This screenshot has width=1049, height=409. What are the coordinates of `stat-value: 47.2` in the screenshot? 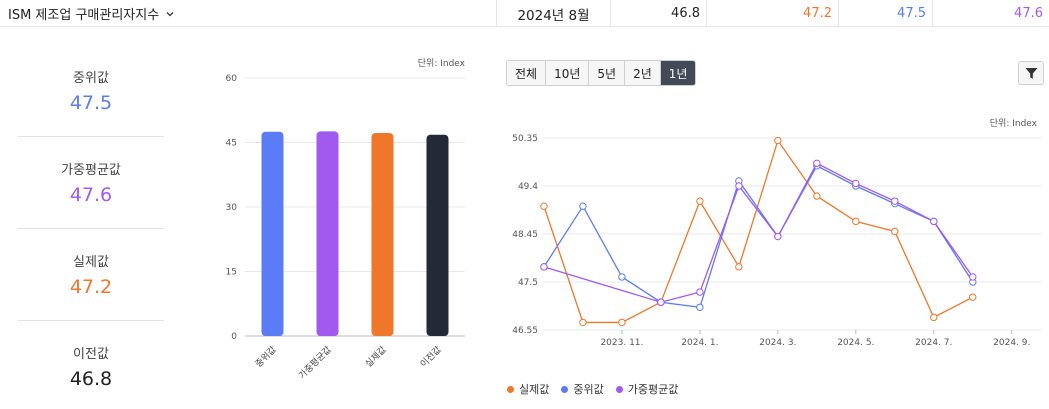 It's located at (91, 287).